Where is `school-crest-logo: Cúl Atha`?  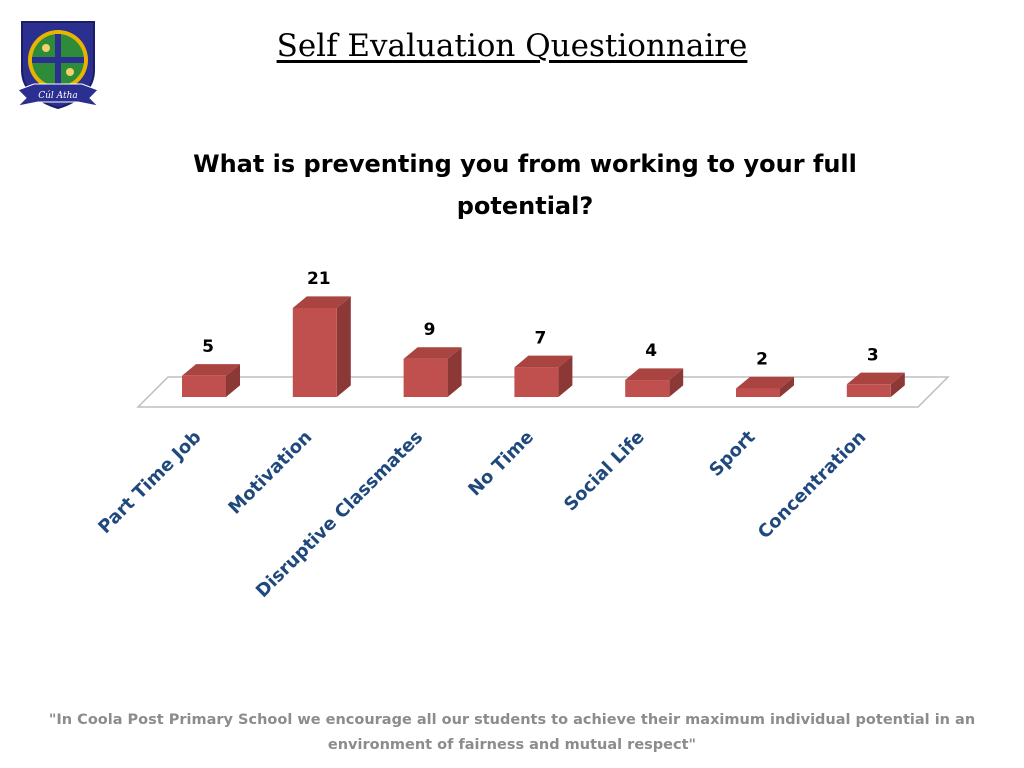
school-crest-logo: Cúl Atha is located at coordinates (58, 65).